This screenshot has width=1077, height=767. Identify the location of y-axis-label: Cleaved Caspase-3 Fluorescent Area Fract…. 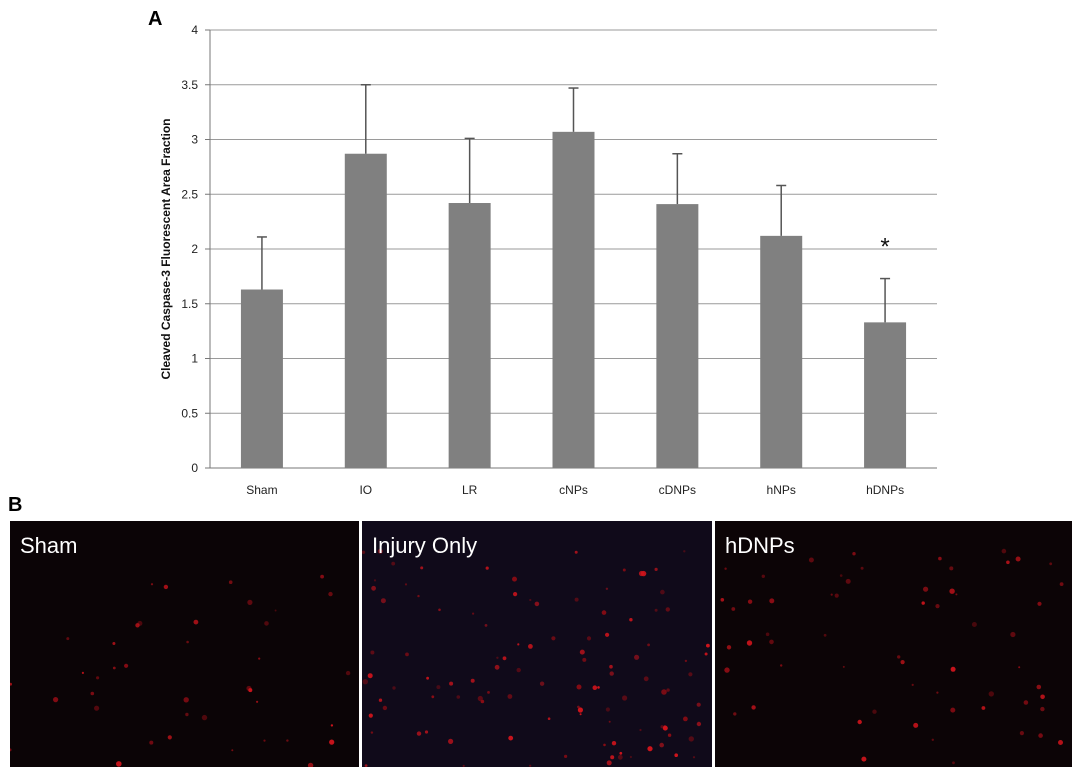
(166, 249).